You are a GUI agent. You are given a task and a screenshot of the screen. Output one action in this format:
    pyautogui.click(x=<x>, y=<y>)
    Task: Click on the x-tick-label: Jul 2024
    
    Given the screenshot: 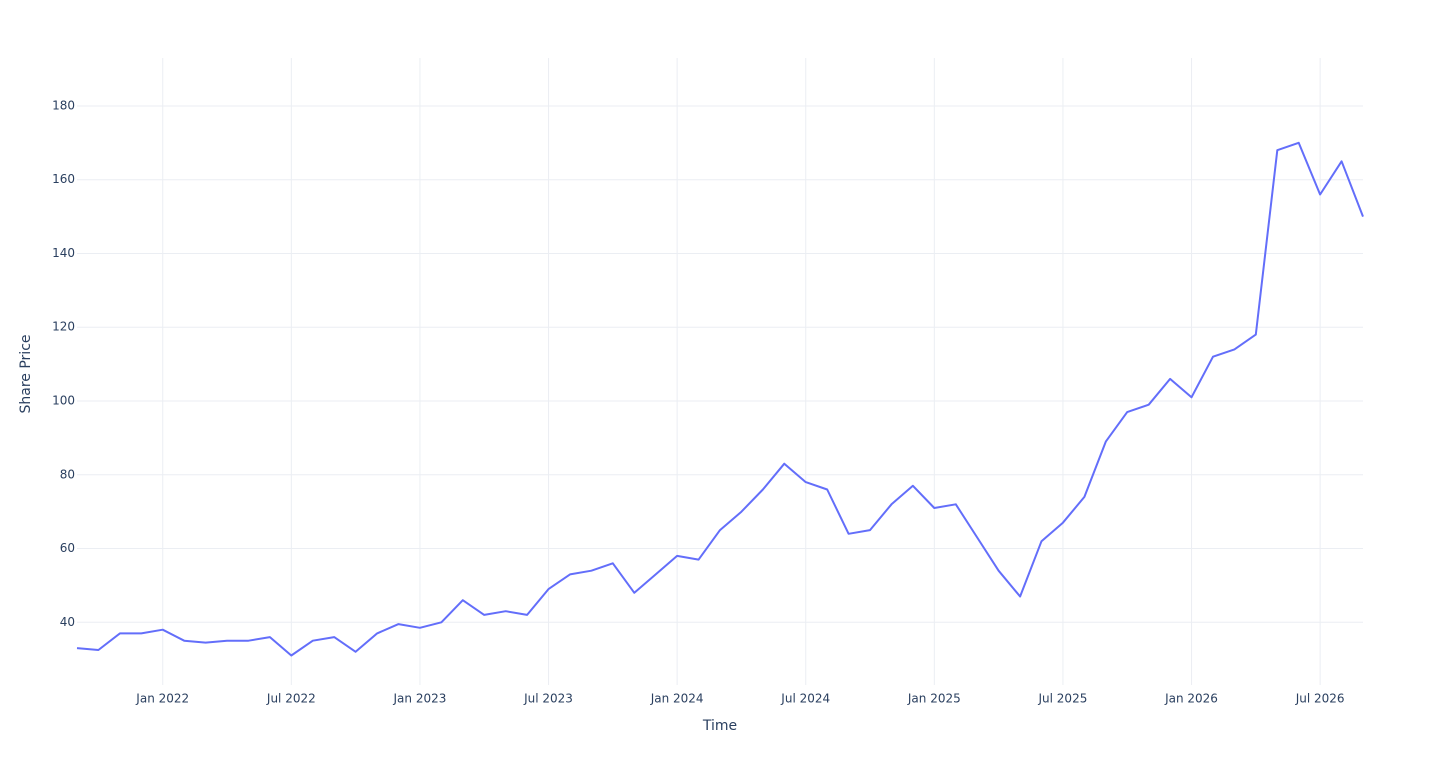 What is the action you would take?
    pyautogui.click(x=805, y=699)
    